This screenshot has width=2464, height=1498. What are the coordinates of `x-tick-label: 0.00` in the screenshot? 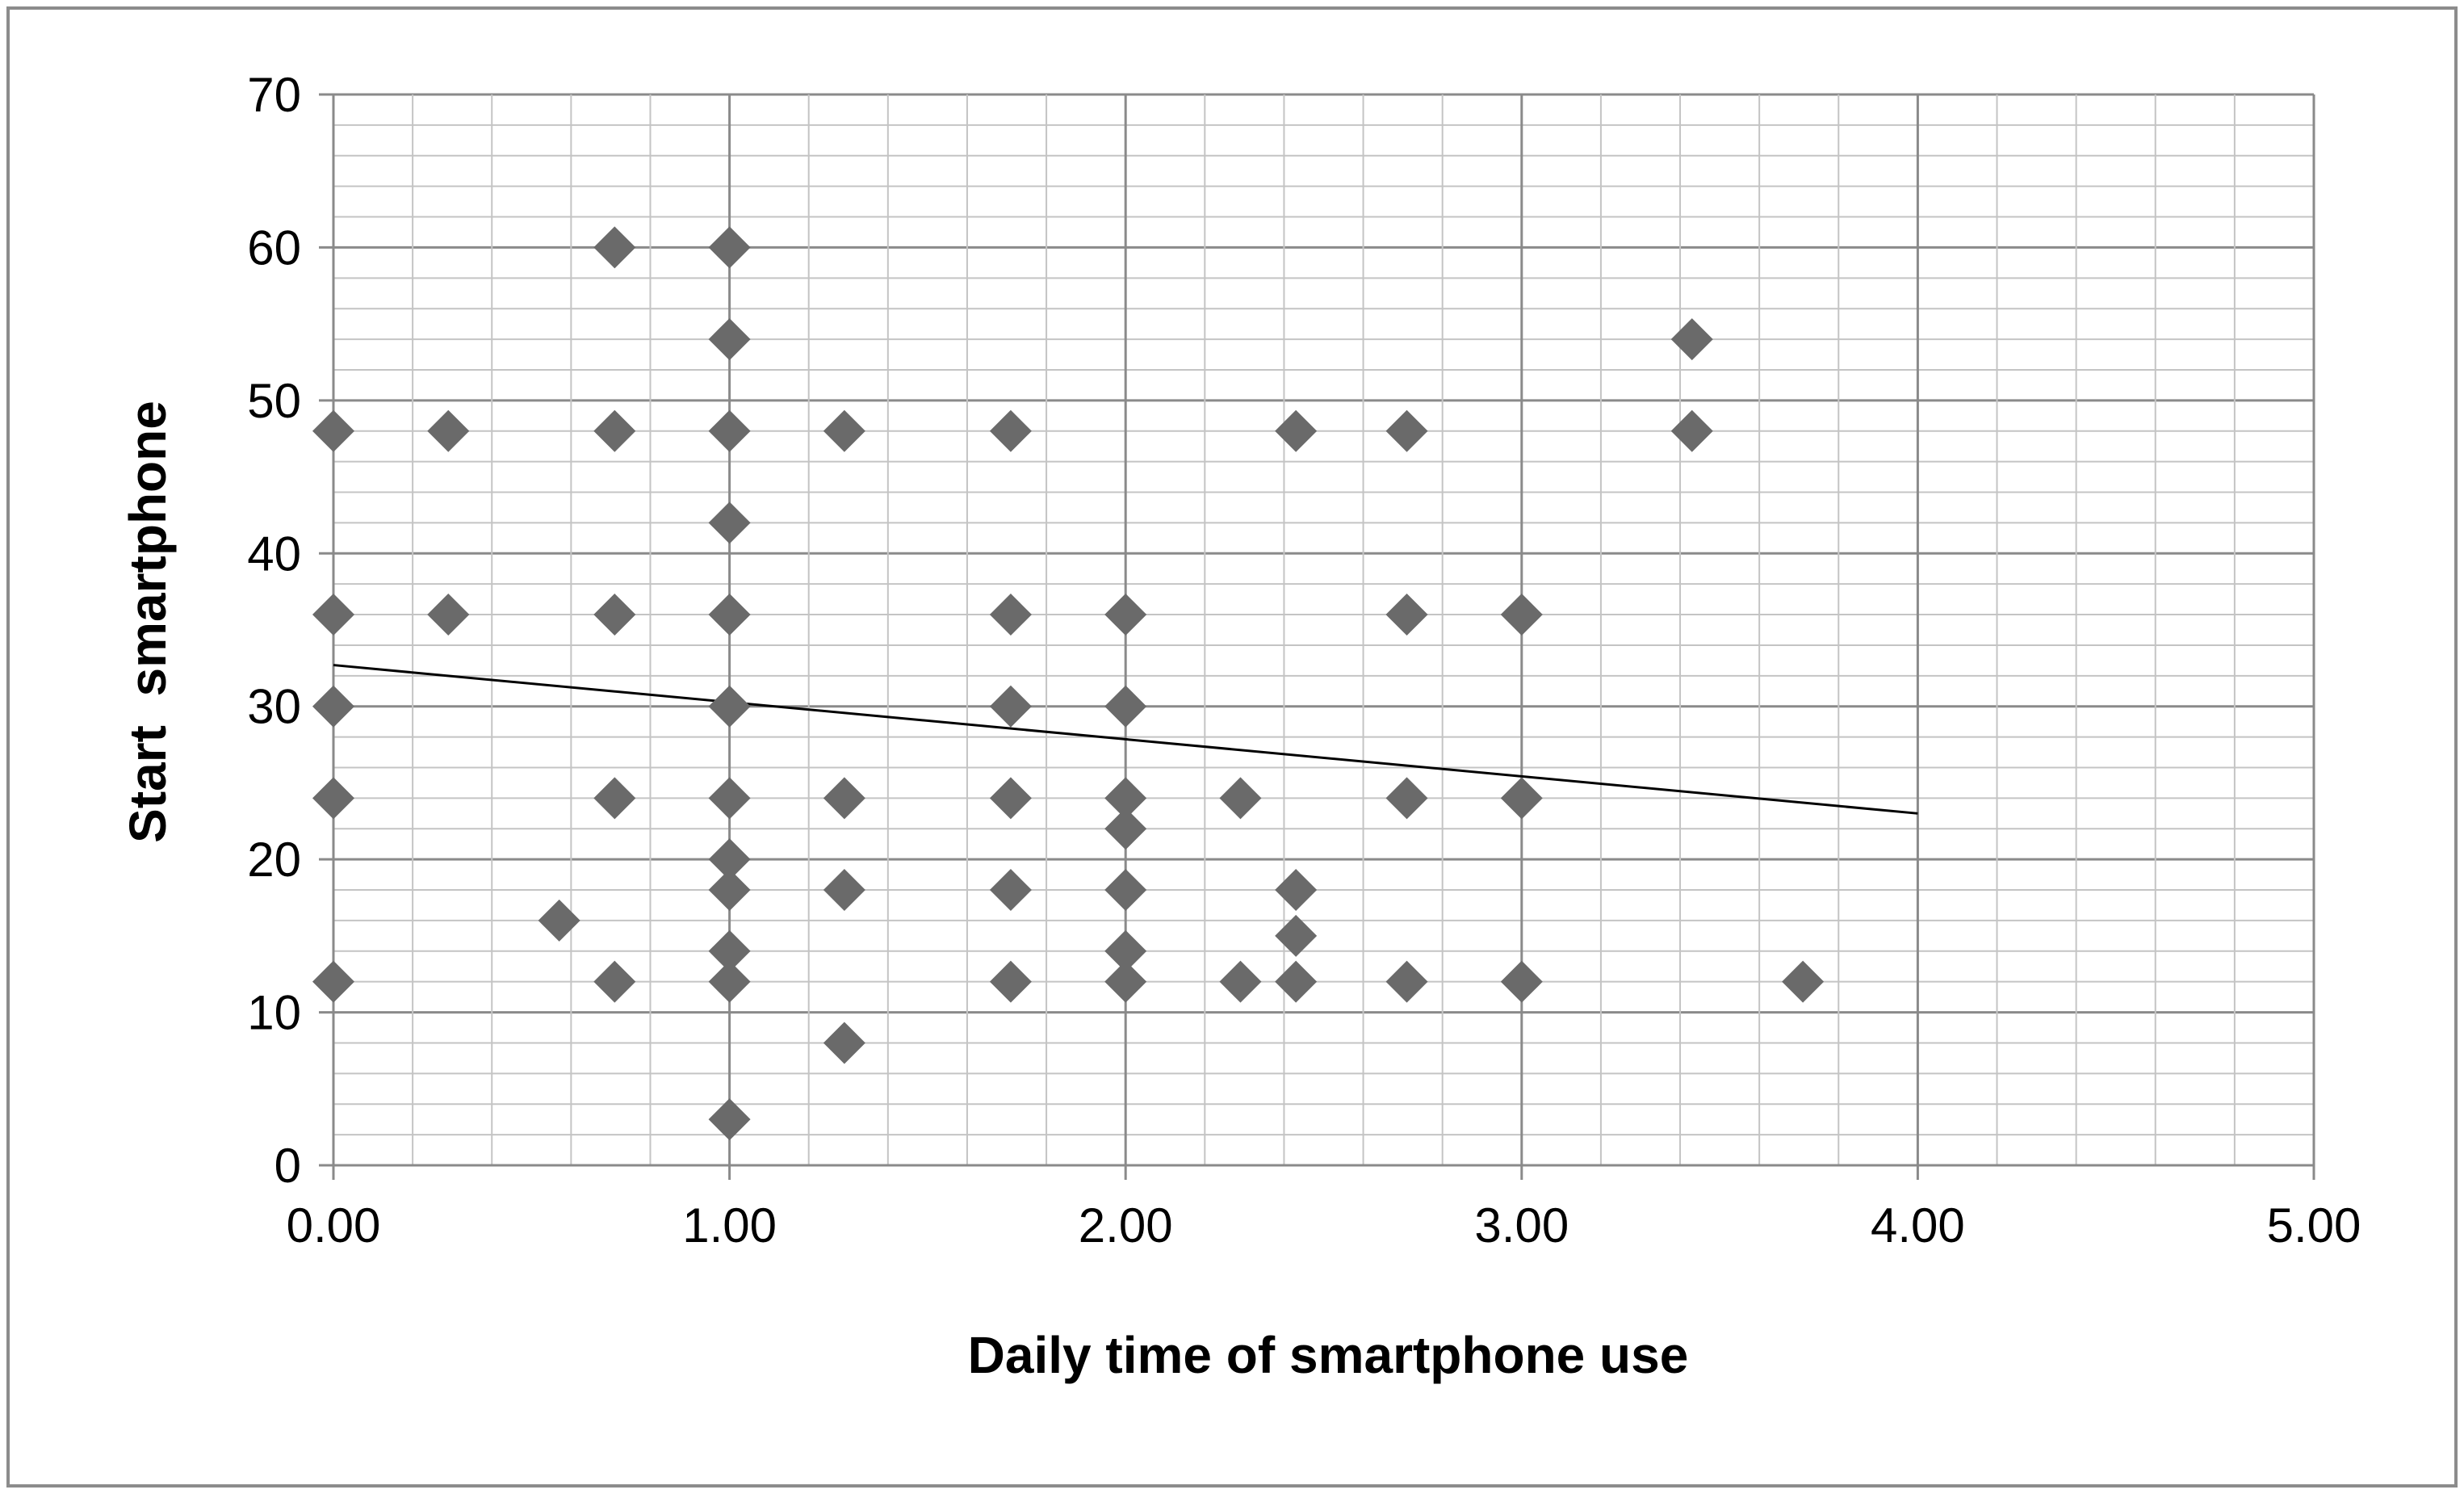 It's located at (334, 1225).